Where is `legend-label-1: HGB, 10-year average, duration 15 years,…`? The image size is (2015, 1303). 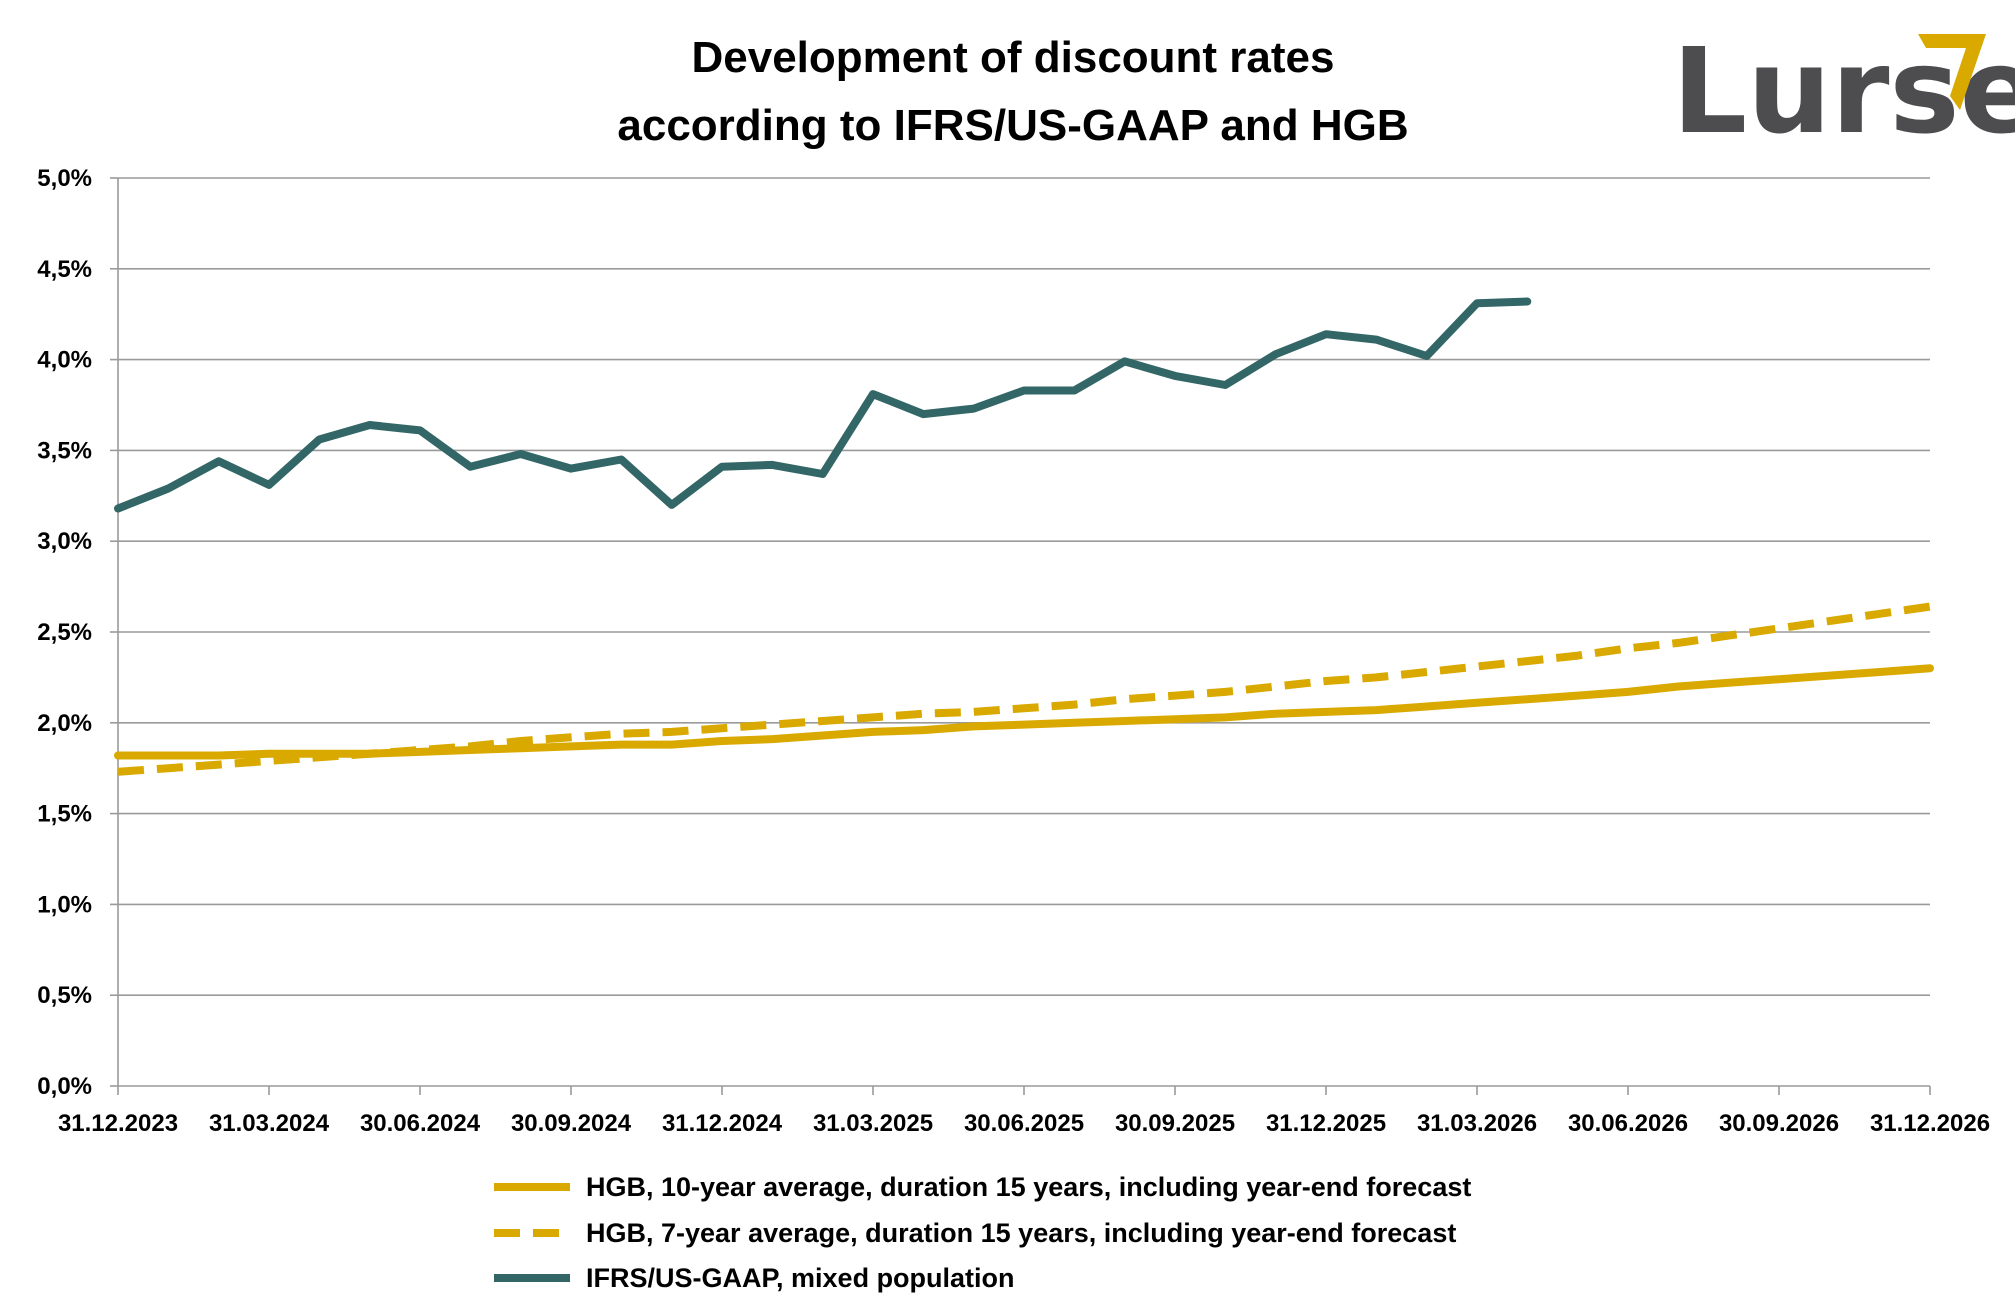 legend-label-1: HGB, 10-year average, duration 15 years,… is located at coordinates (1028, 1187).